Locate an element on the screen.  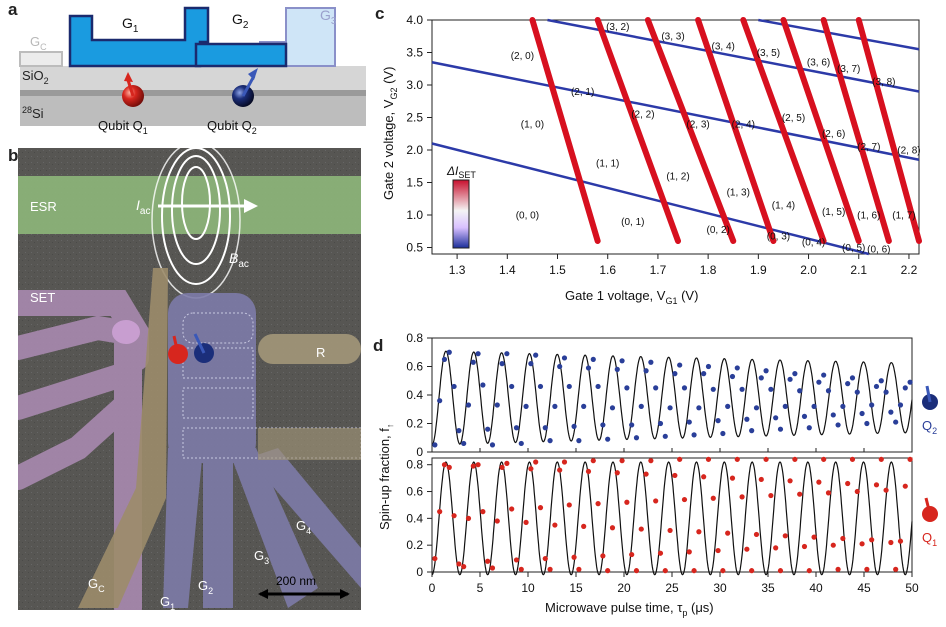
c-xtick-label: 1.8 is located at coordinates (708, 270).